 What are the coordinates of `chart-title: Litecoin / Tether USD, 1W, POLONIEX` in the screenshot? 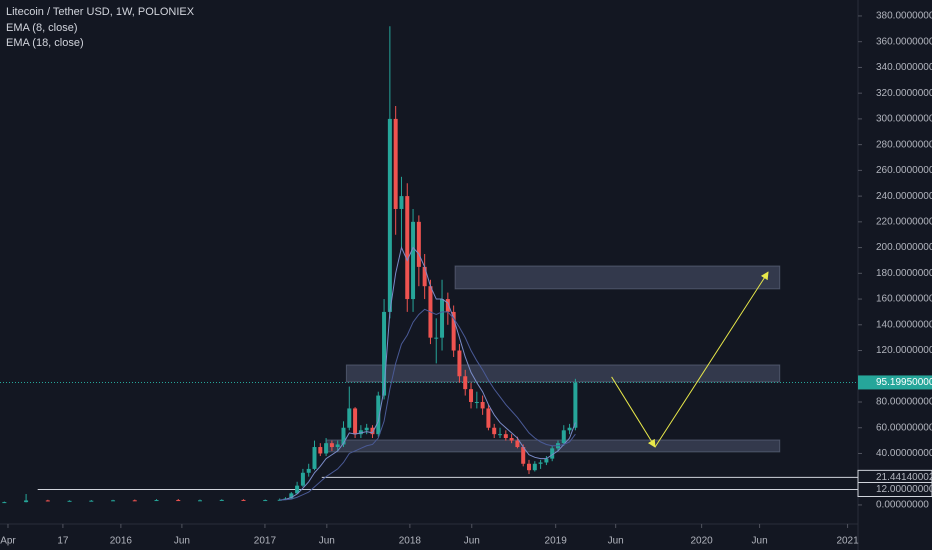 It's located at (100, 12).